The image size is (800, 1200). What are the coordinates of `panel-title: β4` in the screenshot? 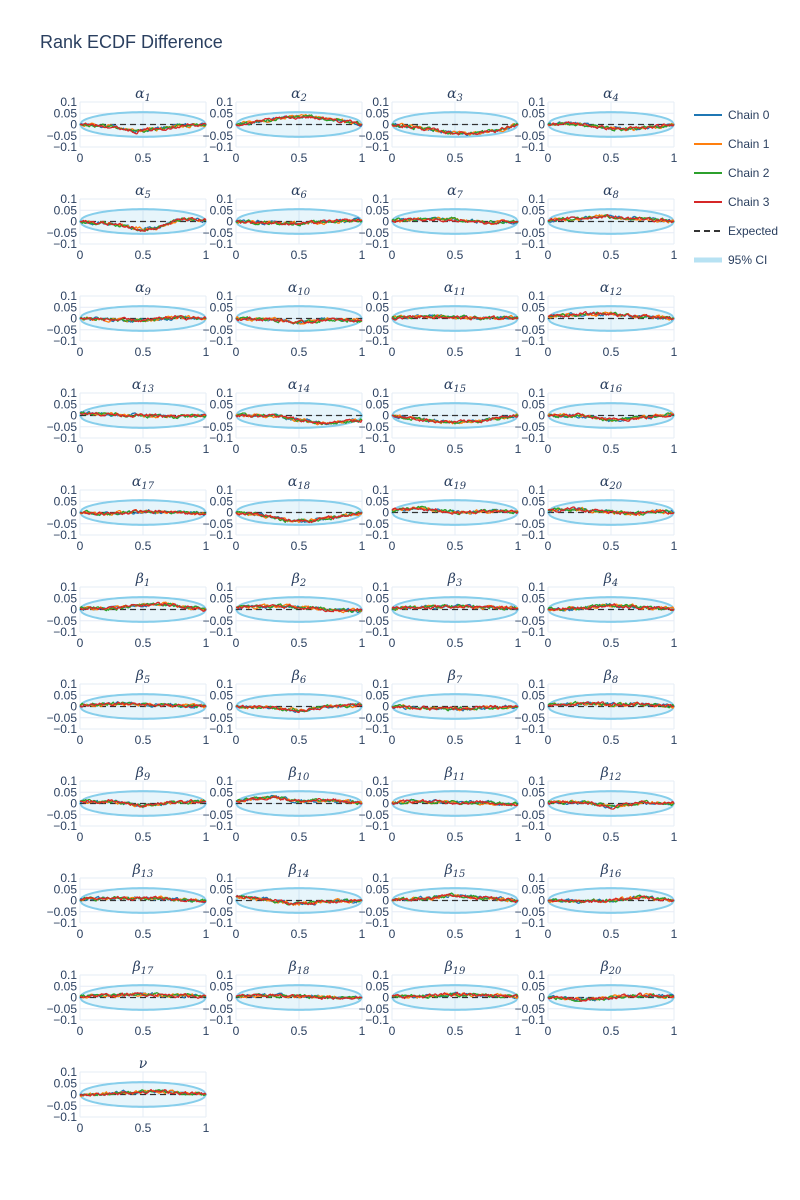 It's located at (610, 580).